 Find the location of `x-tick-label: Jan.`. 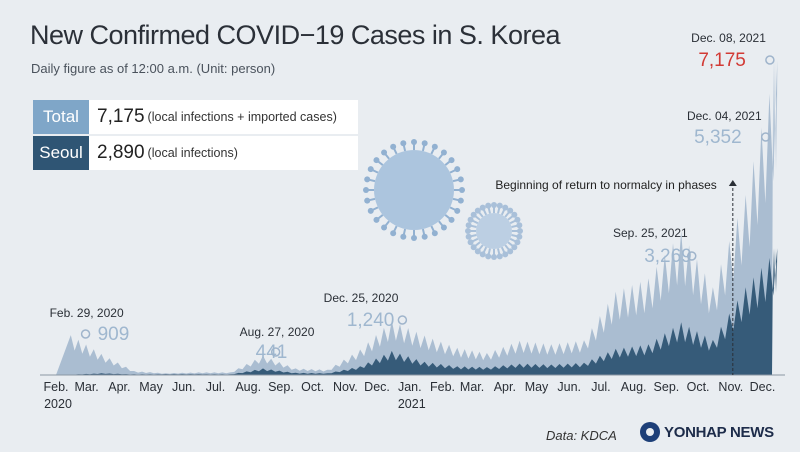

x-tick-label: Jan. is located at coordinates (410, 387).